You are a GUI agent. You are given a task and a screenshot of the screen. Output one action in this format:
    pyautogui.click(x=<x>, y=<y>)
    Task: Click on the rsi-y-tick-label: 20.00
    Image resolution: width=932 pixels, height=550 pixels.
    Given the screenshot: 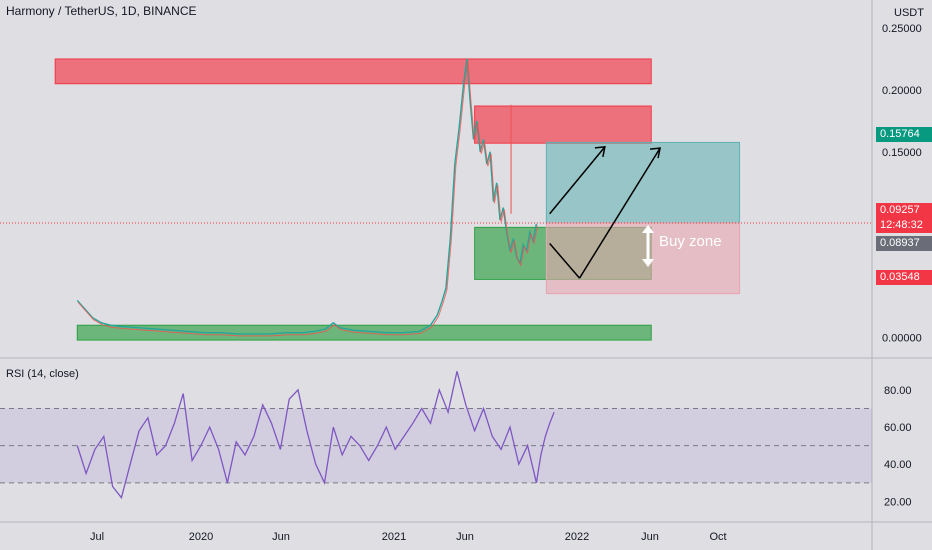 What is the action you would take?
    pyautogui.click(x=898, y=502)
    